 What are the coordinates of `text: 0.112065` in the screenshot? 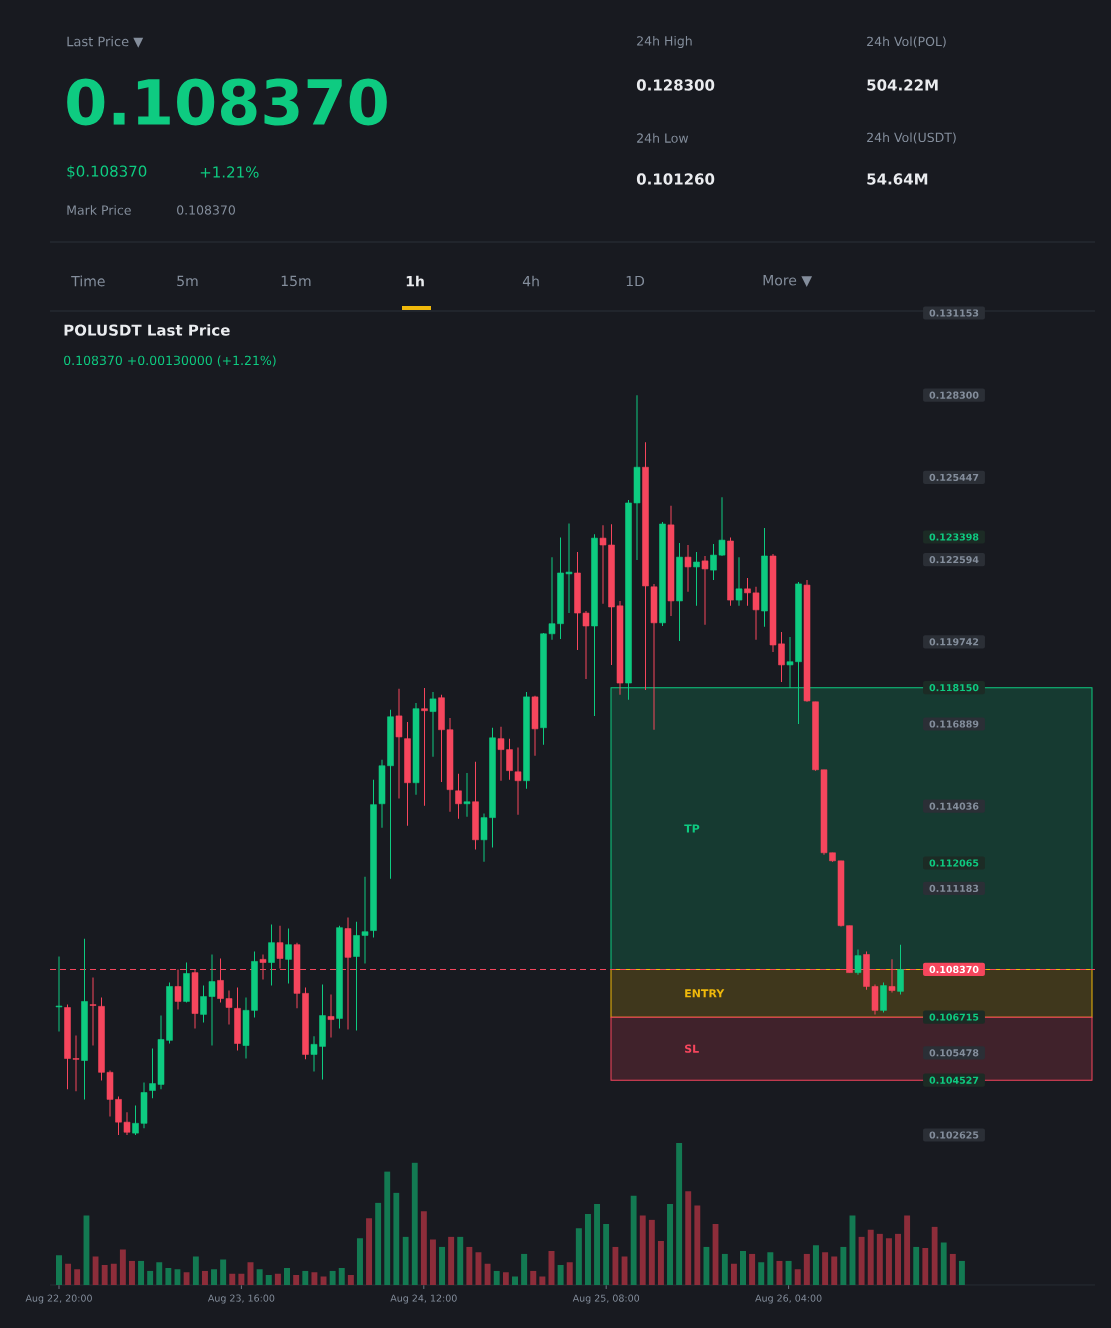 It's located at (954, 863).